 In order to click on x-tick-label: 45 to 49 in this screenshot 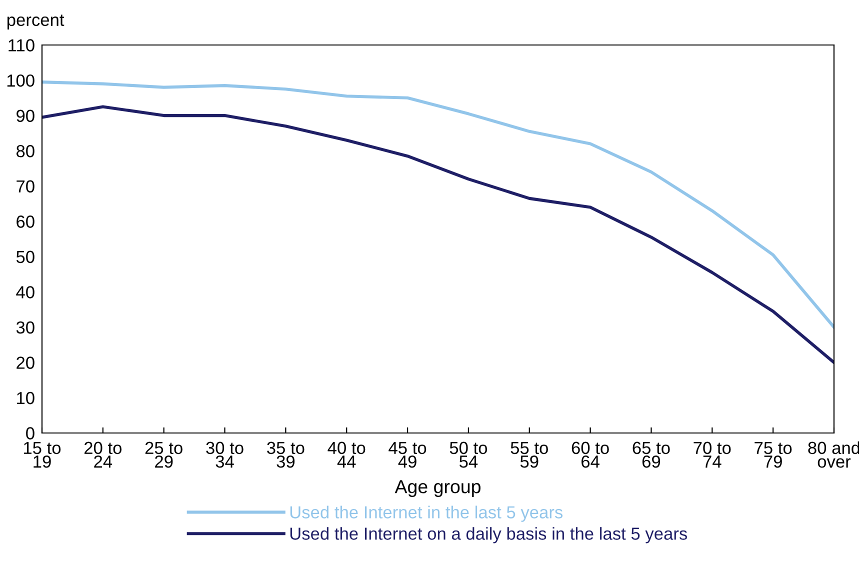, I will do `click(407, 455)`.